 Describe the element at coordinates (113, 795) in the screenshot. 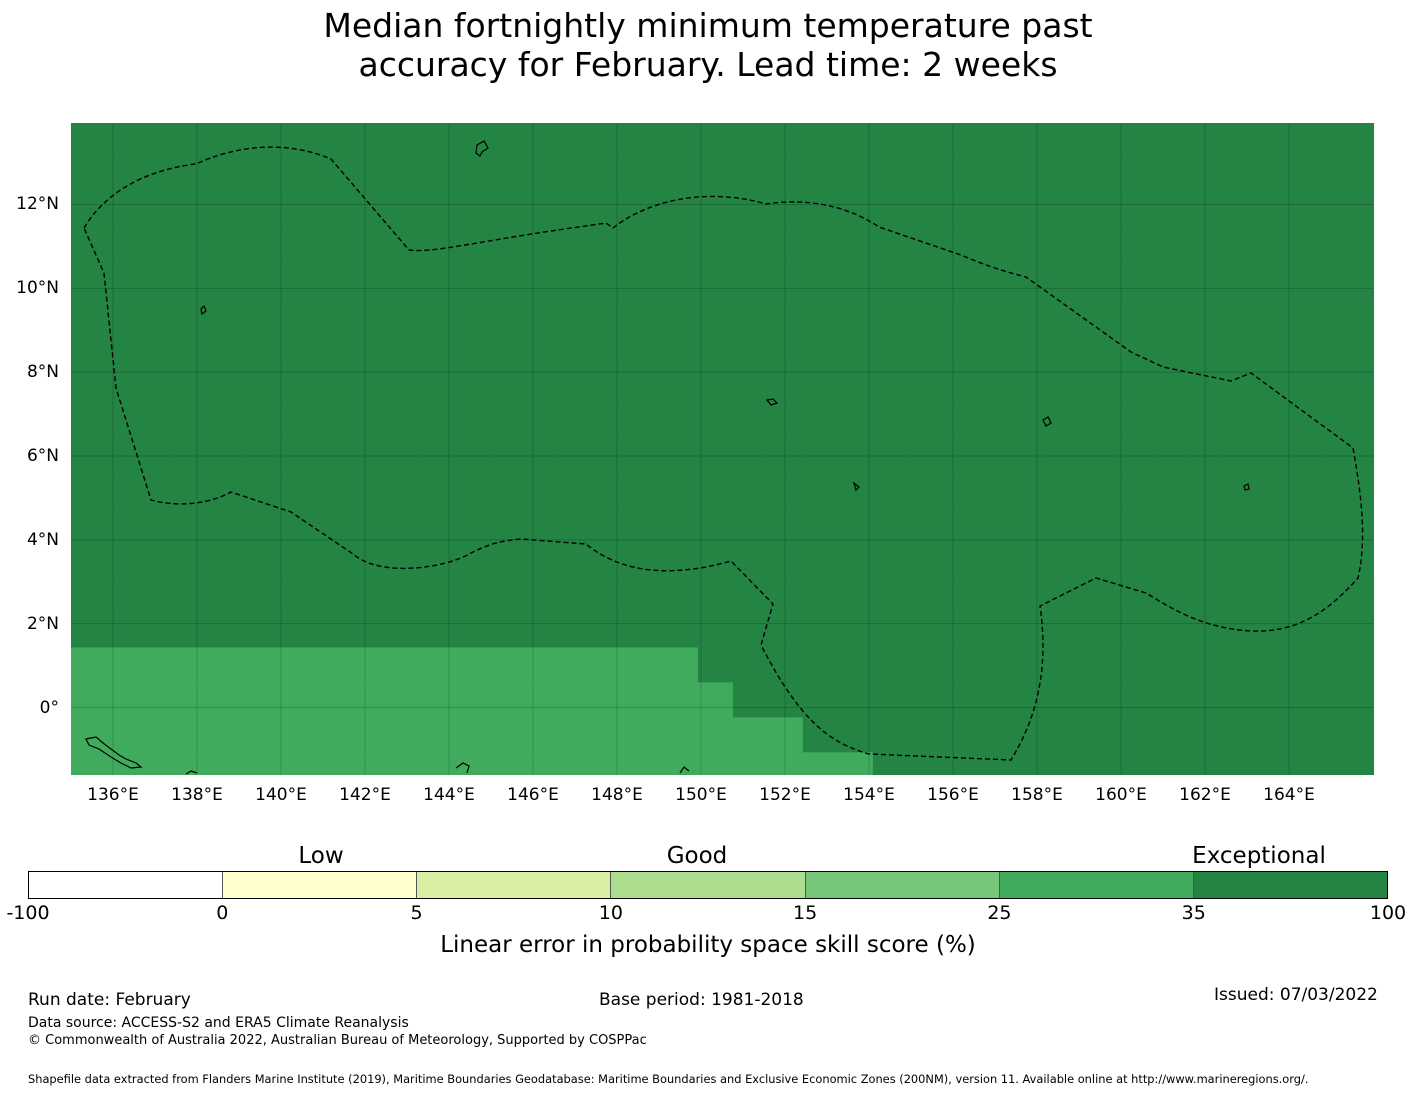

I see `lon-tick-label: 136°E` at that location.